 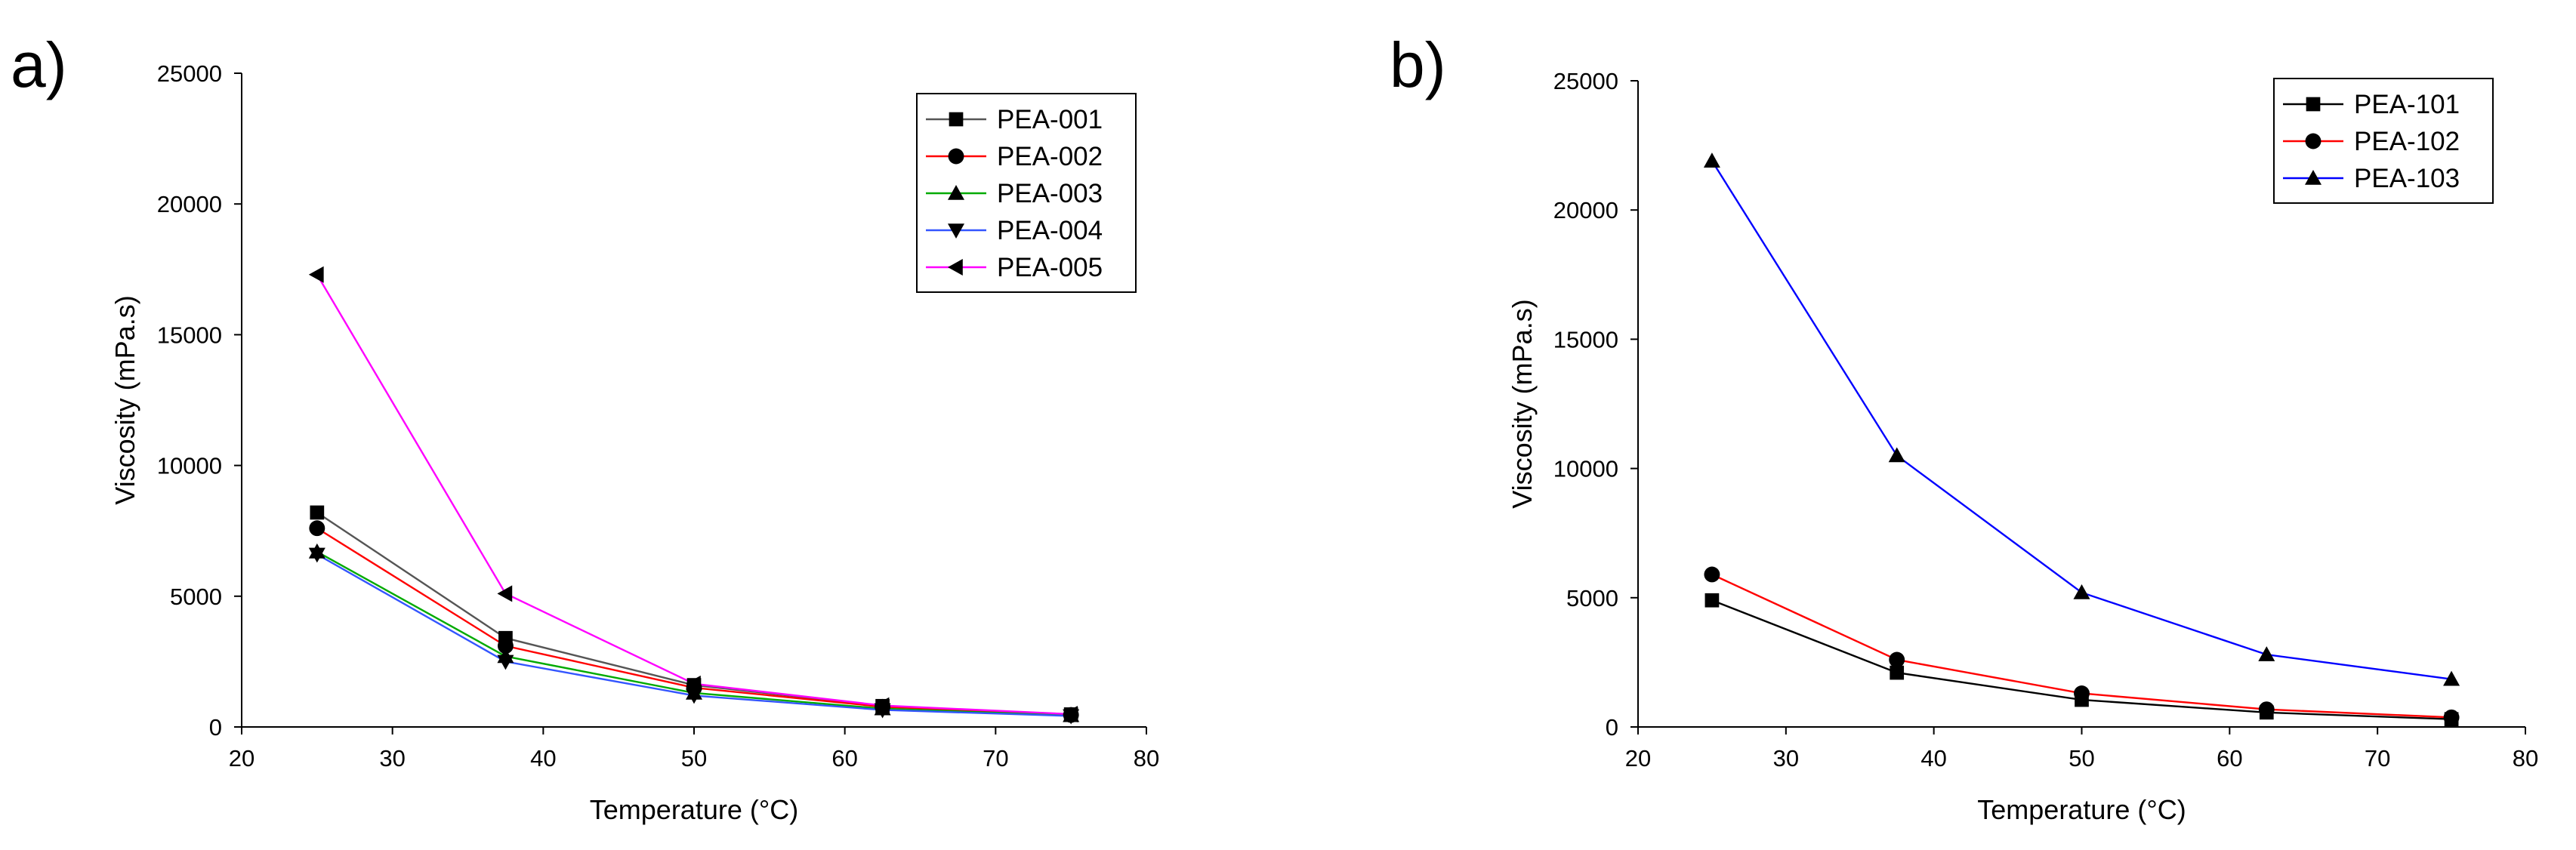 What do you see at coordinates (1050, 156) in the screenshot?
I see `legend-label: PEA-002` at bounding box center [1050, 156].